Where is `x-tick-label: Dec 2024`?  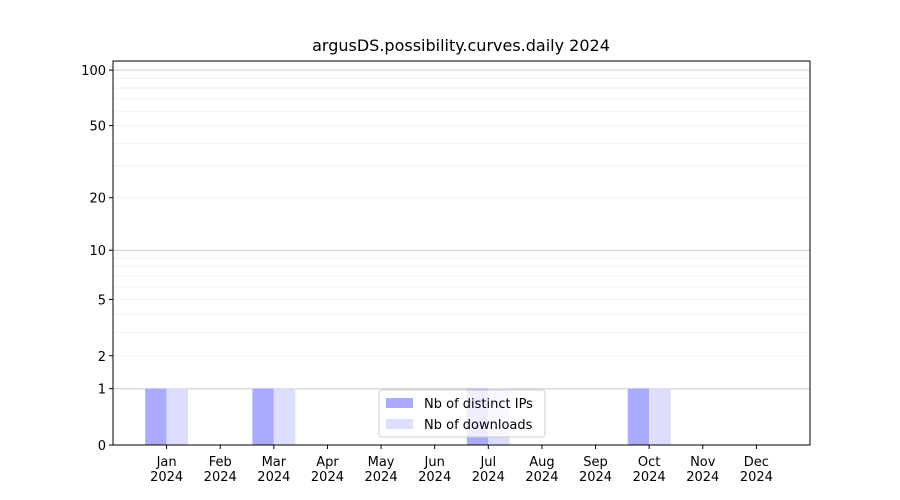
x-tick-label: Dec 2024 is located at coordinates (756, 470).